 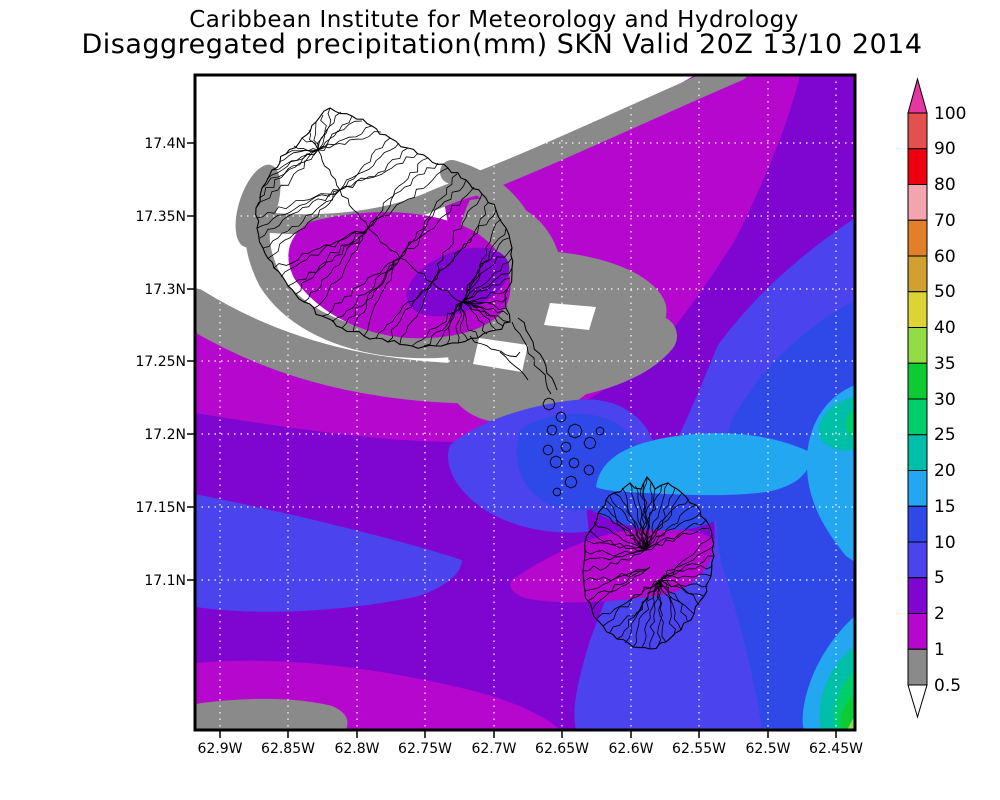 I want to click on lon-tick-label: 62.45W, so click(x=836, y=749).